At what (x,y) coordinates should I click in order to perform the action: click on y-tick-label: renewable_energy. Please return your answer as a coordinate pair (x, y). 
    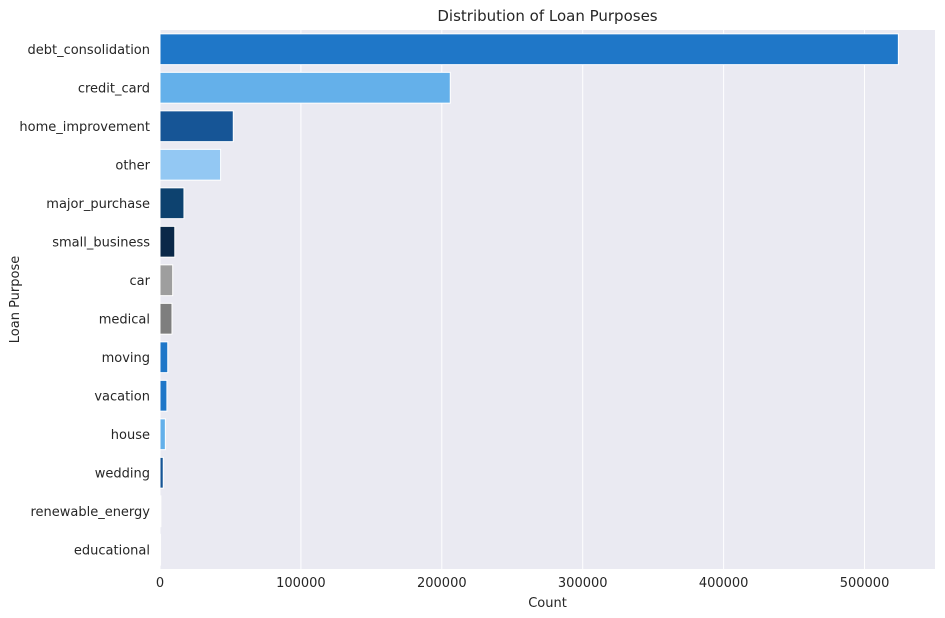
    Looking at the image, I should click on (90, 512).